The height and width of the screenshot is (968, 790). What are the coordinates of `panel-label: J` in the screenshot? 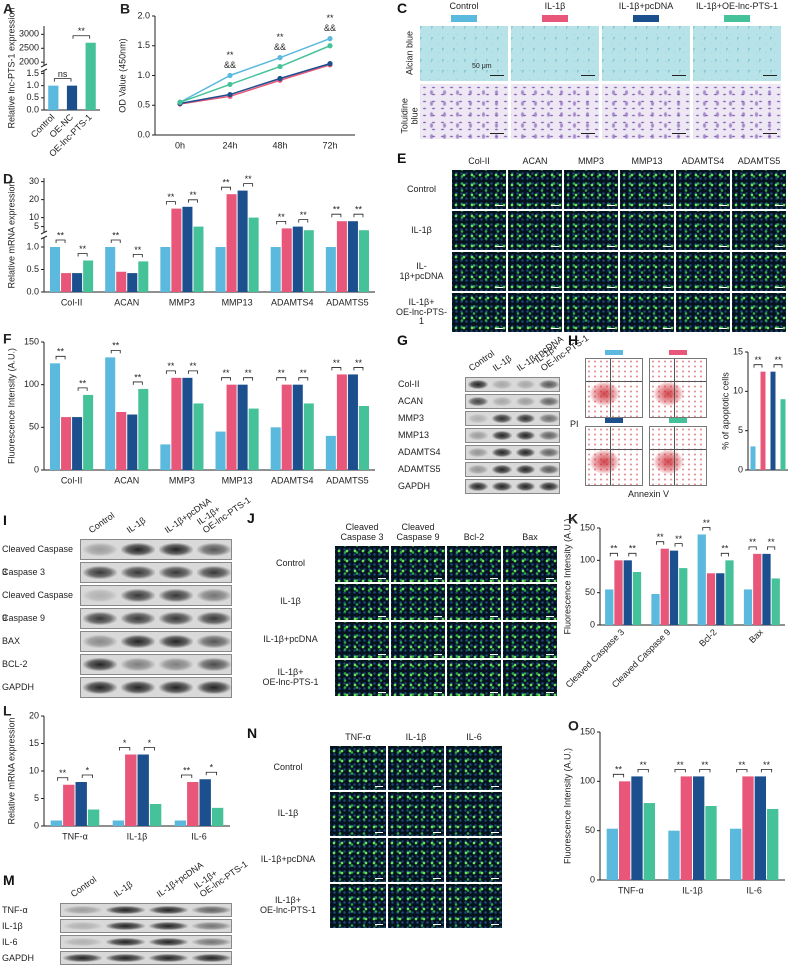 It's located at (251, 518).